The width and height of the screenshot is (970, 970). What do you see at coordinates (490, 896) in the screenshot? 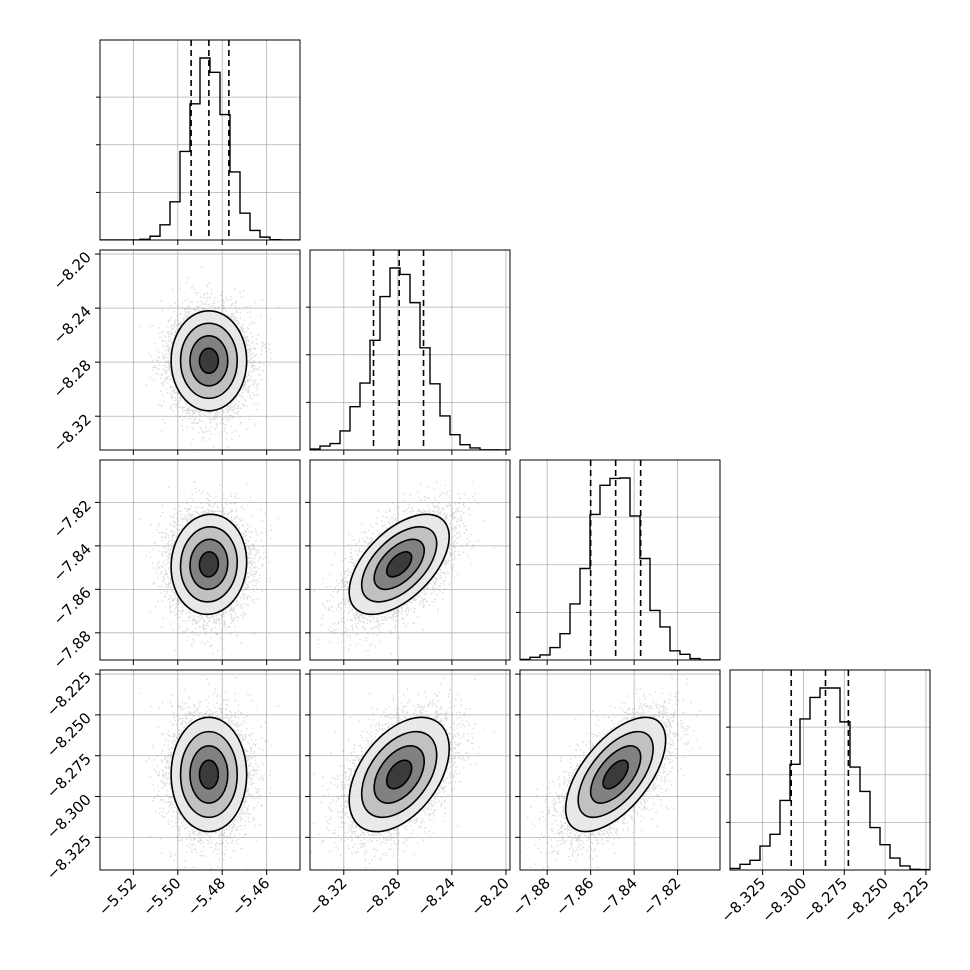
I see `x-tick-label: −8.20` at bounding box center [490, 896].